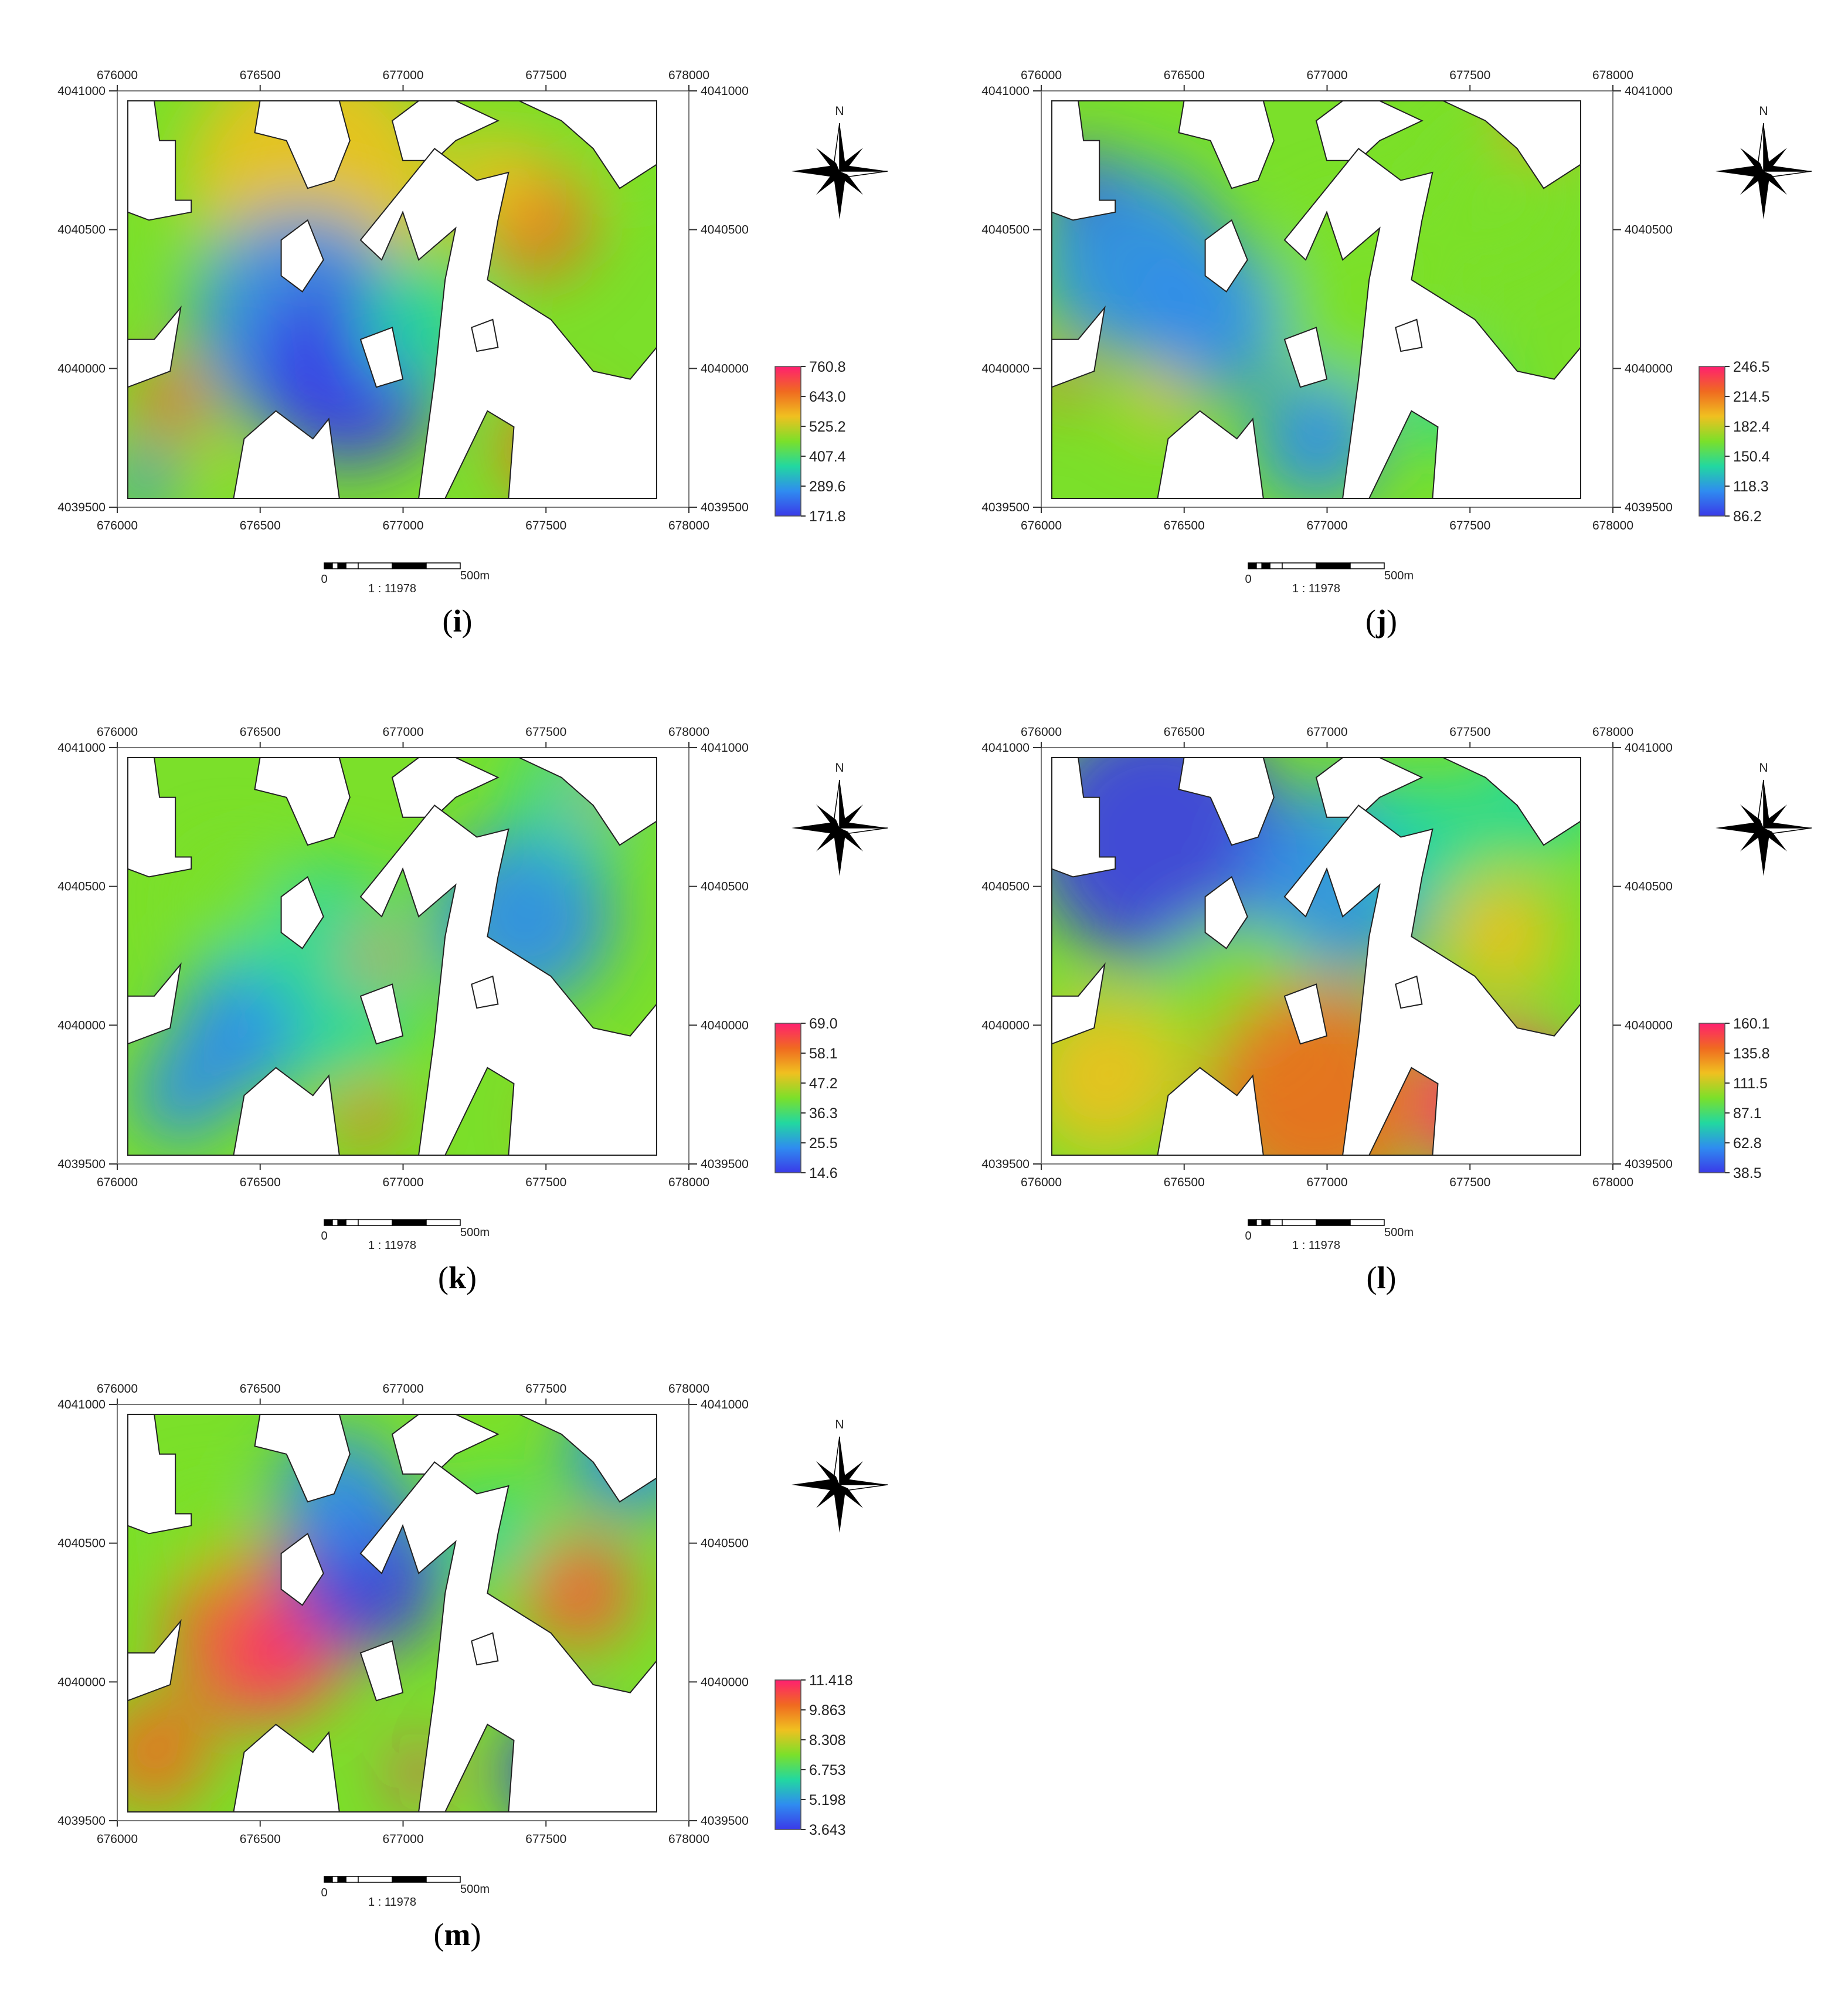 Image resolution: width=1848 pixels, height=1989 pixels. What do you see at coordinates (1751, 427) in the screenshot?
I see `legend-value: 182.4` at bounding box center [1751, 427].